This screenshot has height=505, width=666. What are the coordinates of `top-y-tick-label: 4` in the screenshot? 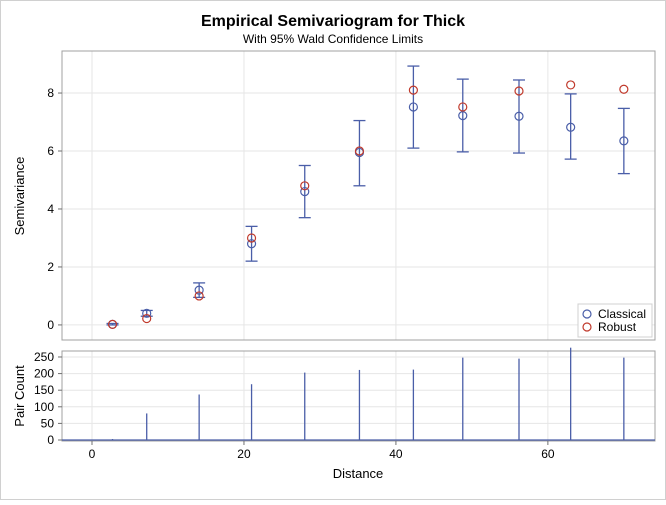 It's located at (50, 209).